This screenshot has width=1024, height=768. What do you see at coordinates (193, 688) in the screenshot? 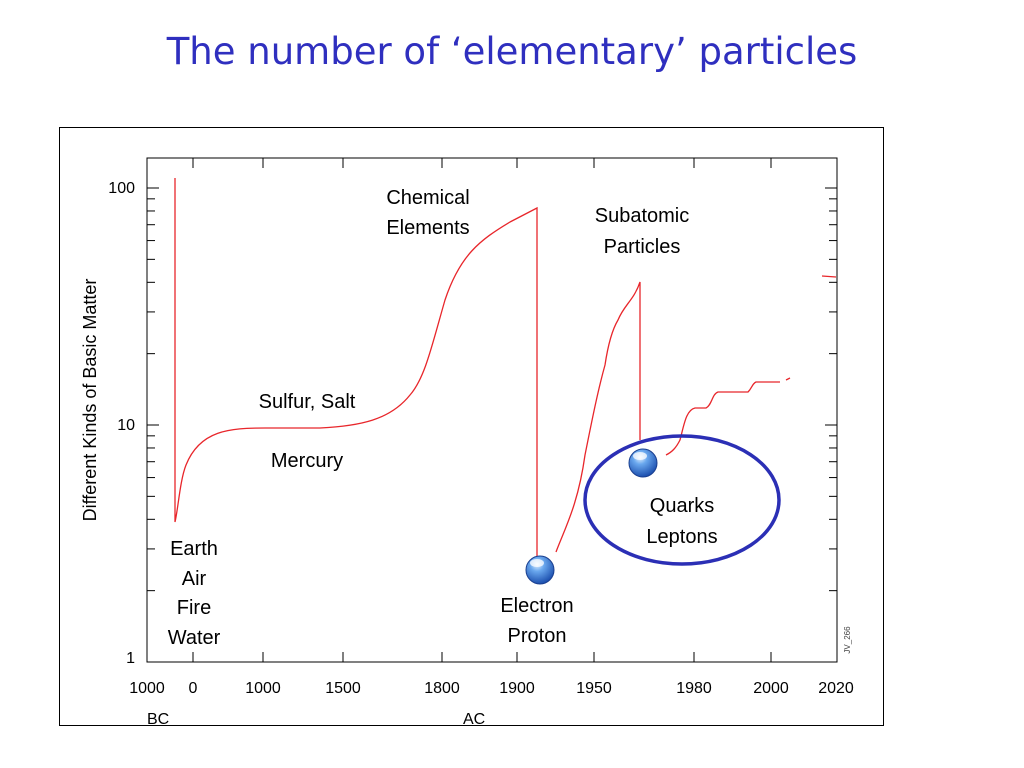
I see `x-tick-label: 0` at bounding box center [193, 688].